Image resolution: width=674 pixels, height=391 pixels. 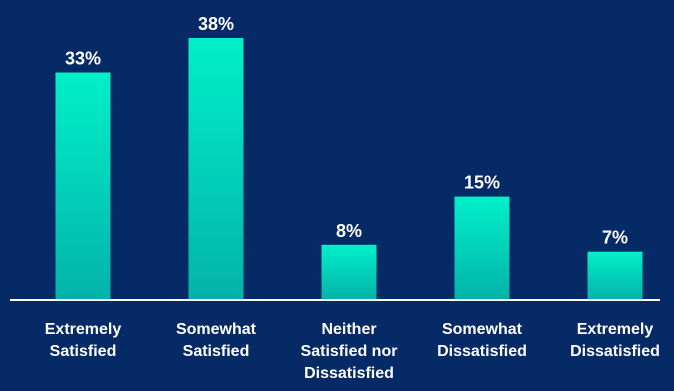 What do you see at coordinates (482, 340) in the screenshot?
I see `category-label-4: Somewhat Dissatisfied` at bounding box center [482, 340].